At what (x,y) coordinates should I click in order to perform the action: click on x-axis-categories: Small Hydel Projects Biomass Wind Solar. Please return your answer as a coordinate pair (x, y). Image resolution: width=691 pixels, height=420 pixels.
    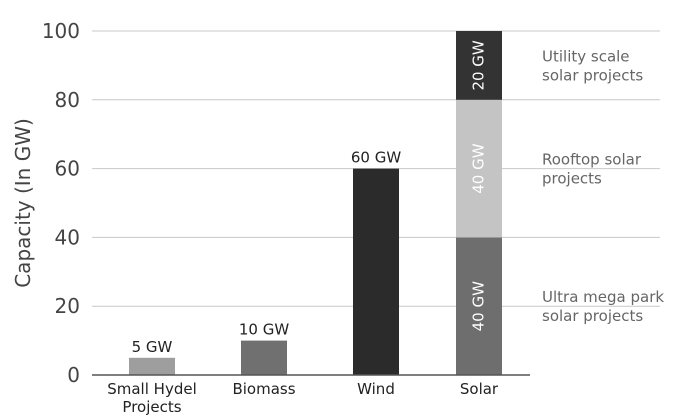
    Looking at the image, I should click on (303, 398).